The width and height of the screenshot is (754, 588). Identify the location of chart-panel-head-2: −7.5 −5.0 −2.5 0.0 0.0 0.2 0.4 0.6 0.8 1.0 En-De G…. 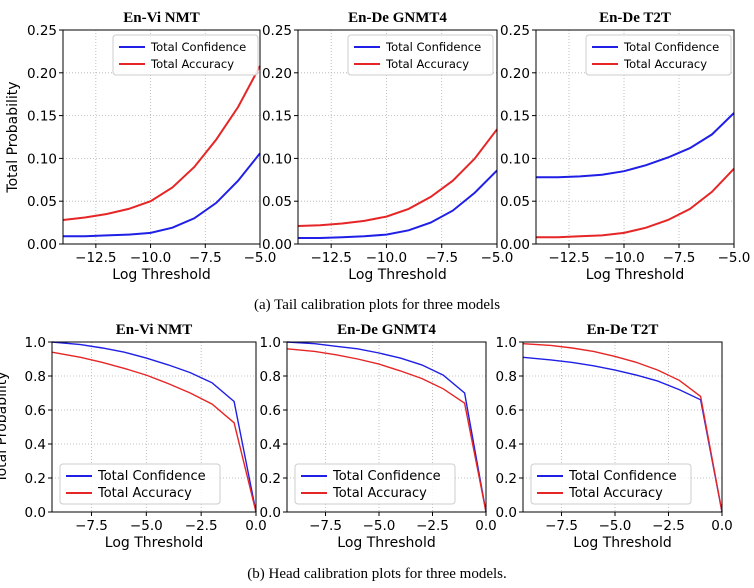
(378, 436).